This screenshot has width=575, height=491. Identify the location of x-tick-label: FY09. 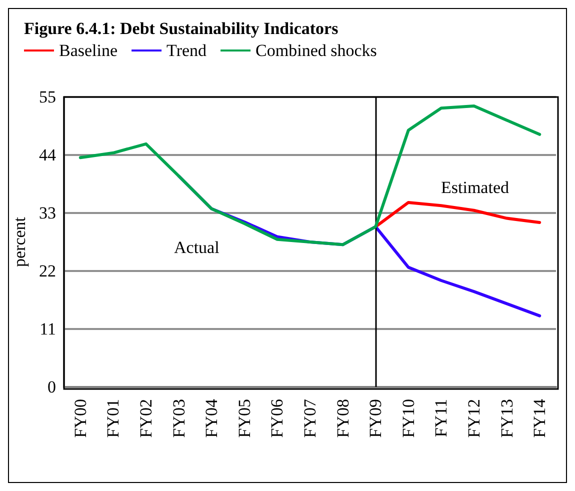
(376, 418).